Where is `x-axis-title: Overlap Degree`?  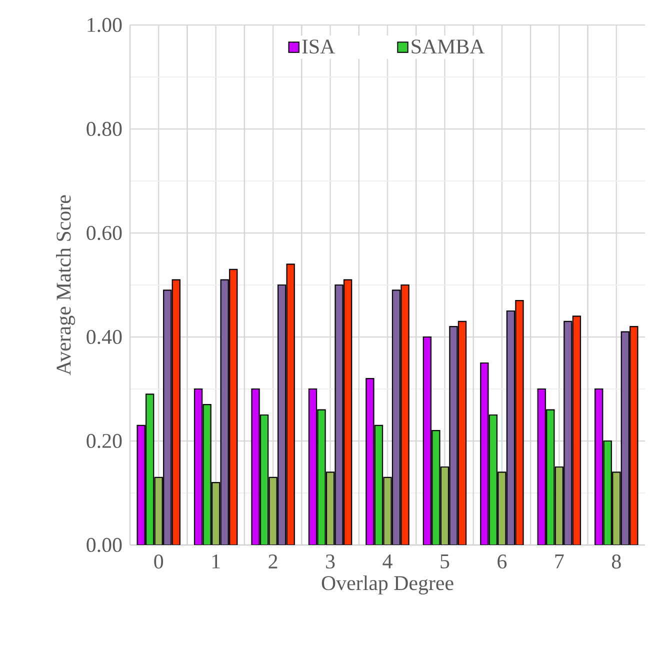
x-axis-title: Overlap Degree is located at coordinates (388, 584).